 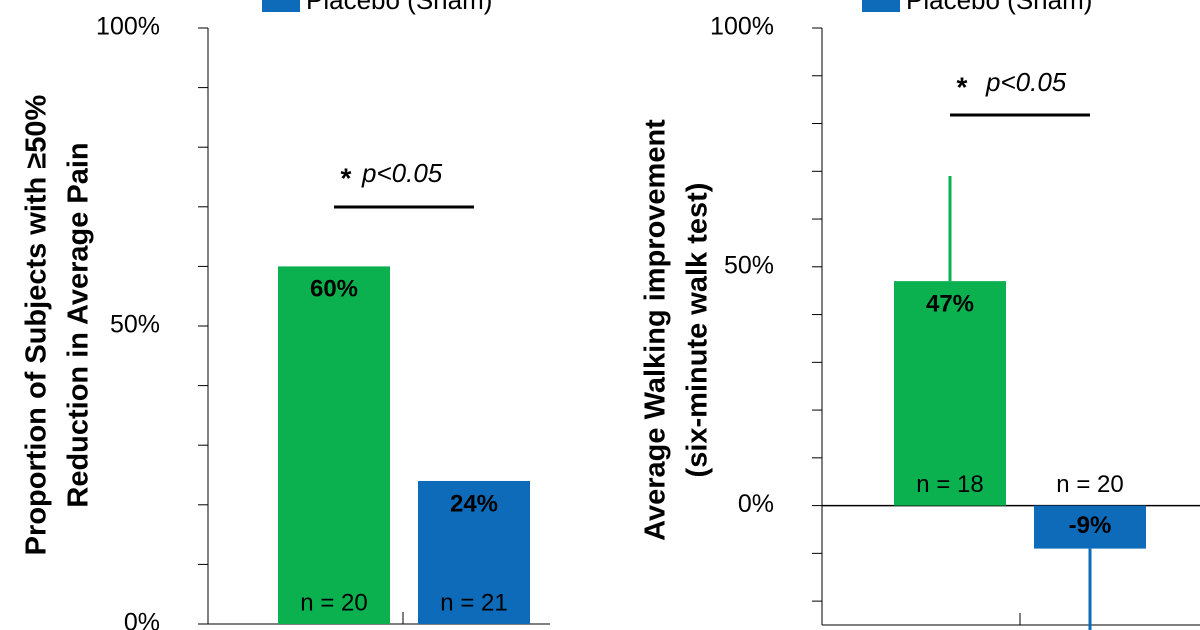 What do you see at coordinates (656, 330) in the screenshot?
I see `y-axis-label: Average Walking improvement` at bounding box center [656, 330].